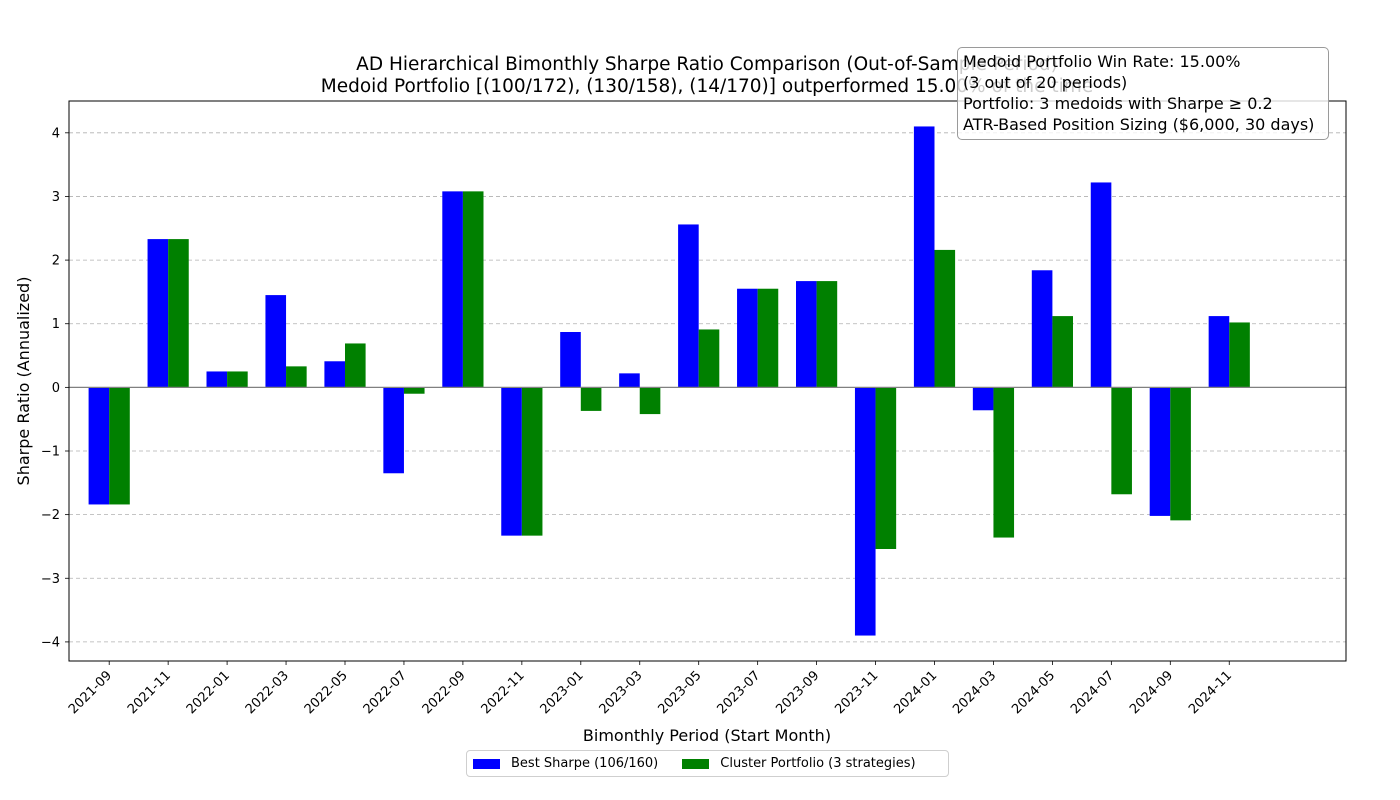 The height and width of the screenshot is (800, 1400). Describe the element at coordinates (50, 579) in the screenshot. I see `y-tick-label: −3` at that location.